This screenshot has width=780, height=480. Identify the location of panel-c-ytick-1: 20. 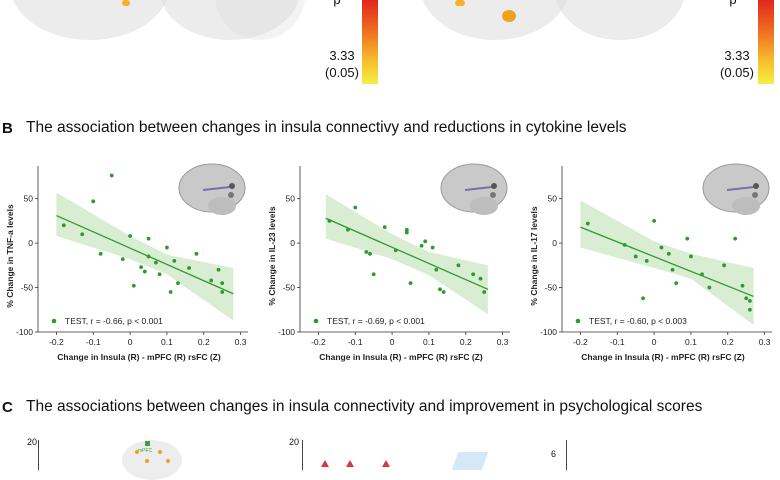
(32, 442).